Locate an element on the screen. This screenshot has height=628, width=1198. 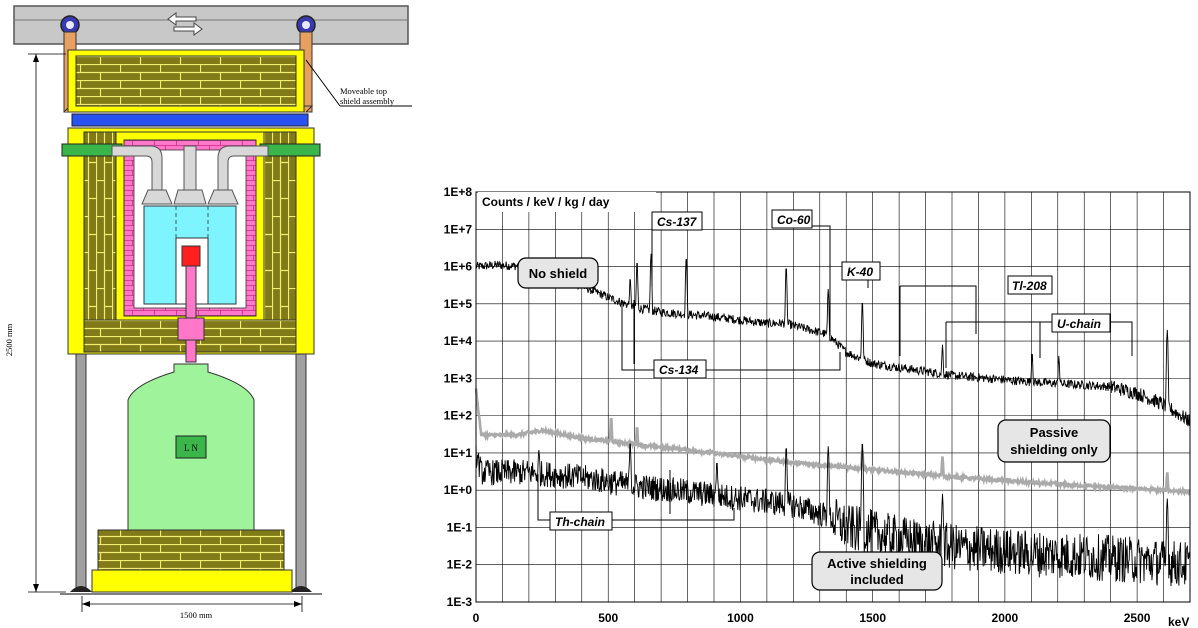
y-tick-label: 1E+7 is located at coordinates (458, 229).